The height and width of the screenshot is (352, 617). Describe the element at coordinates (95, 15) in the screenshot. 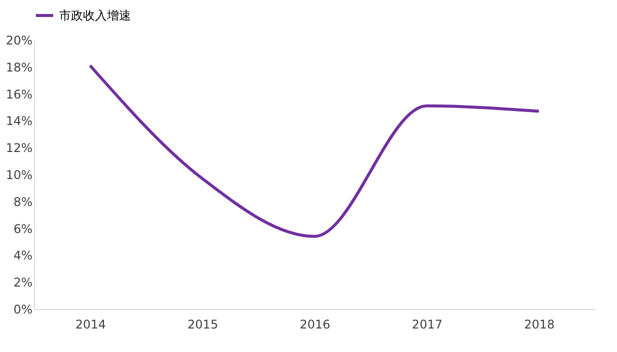

I see `legend-label: 市政收入增速` at that location.